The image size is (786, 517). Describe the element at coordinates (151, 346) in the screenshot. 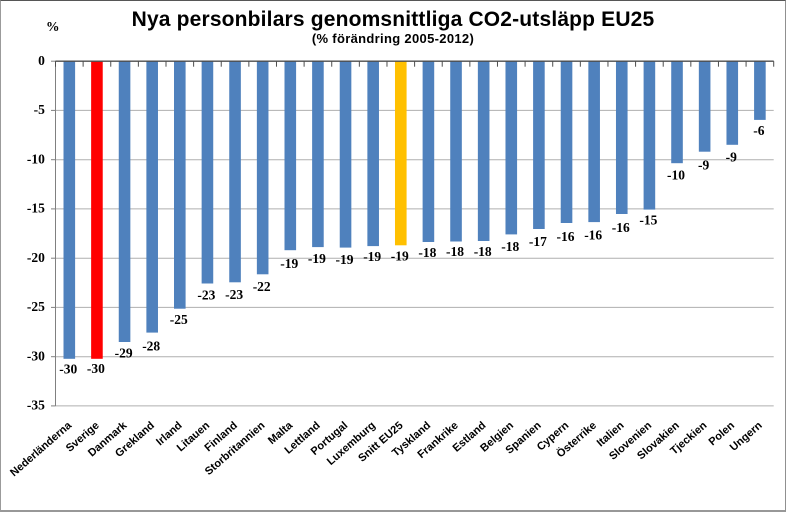

I see `svg-text: -28` at that location.